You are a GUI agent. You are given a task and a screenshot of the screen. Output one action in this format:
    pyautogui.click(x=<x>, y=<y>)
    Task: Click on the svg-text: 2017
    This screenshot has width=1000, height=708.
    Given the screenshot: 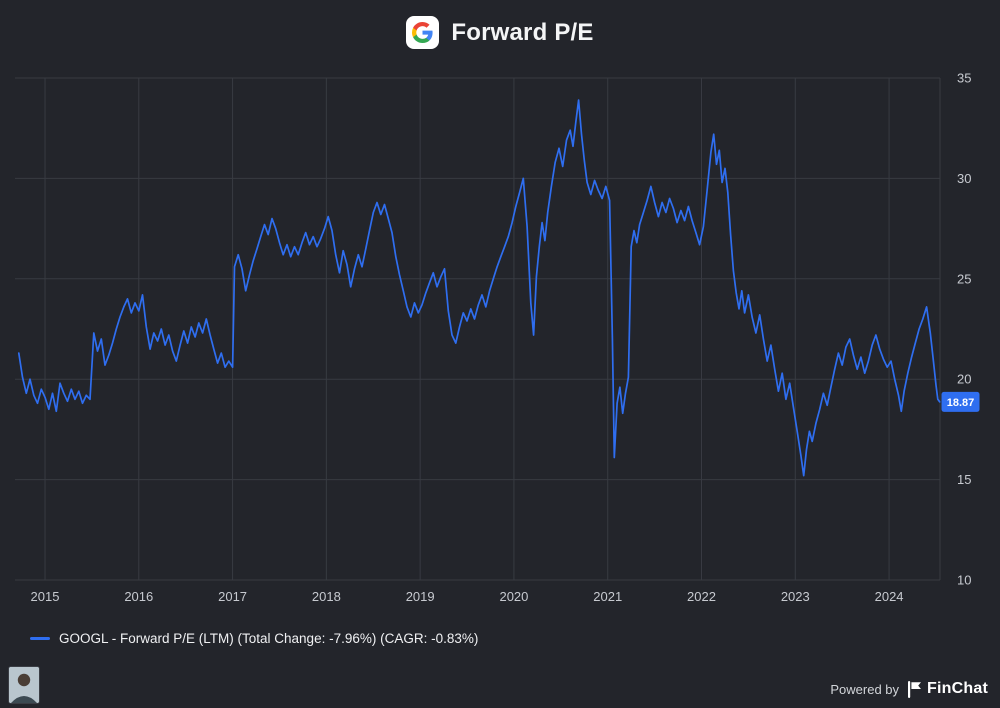 What is the action you would take?
    pyautogui.click(x=232, y=596)
    